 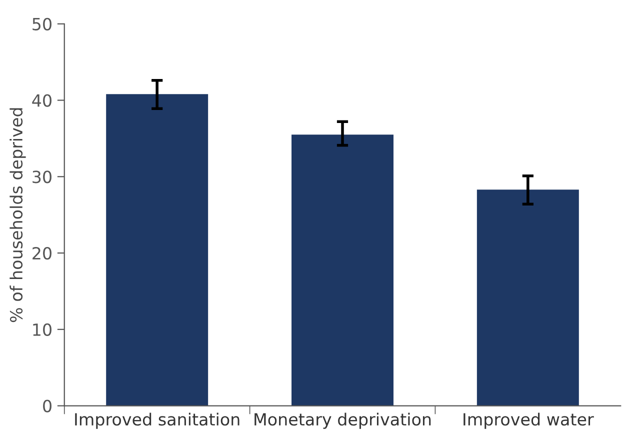 I want to click on y-tick-label: 50, so click(x=42, y=24).